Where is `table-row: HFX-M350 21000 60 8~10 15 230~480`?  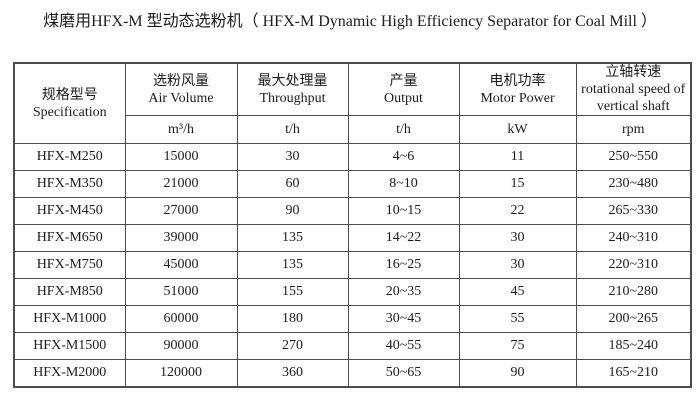
table-row: HFX-M350 21000 60 8~10 15 230~480 is located at coordinates (352, 184).